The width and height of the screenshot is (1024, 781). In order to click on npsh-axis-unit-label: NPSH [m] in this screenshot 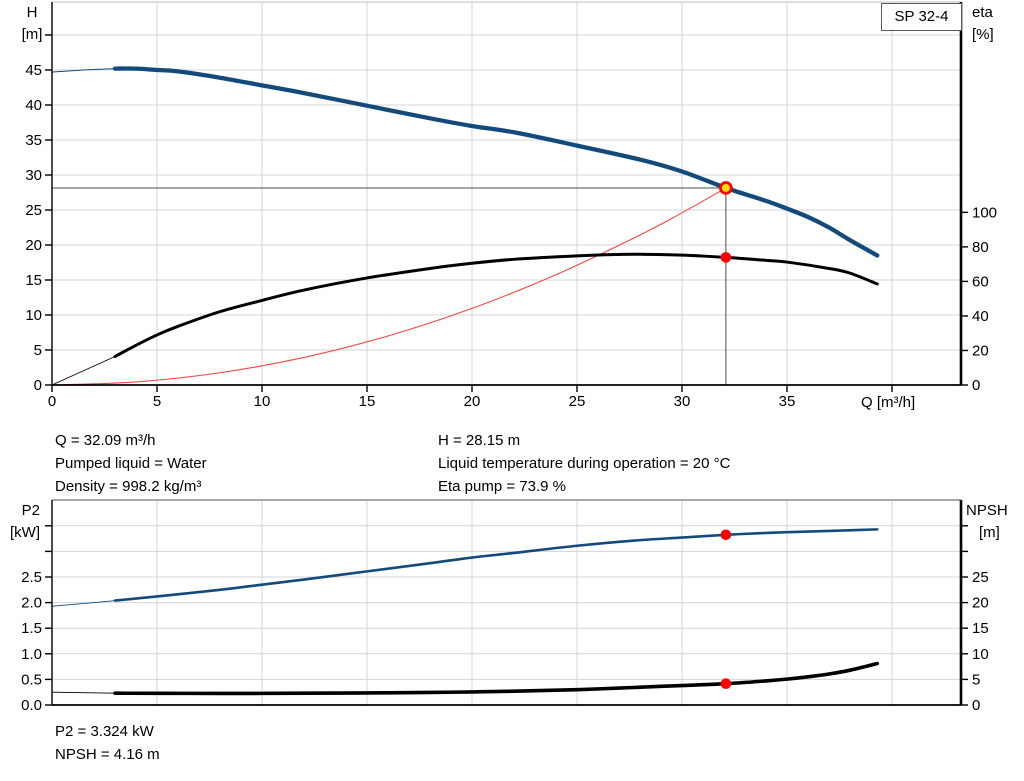, I will do `click(987, 522)`.